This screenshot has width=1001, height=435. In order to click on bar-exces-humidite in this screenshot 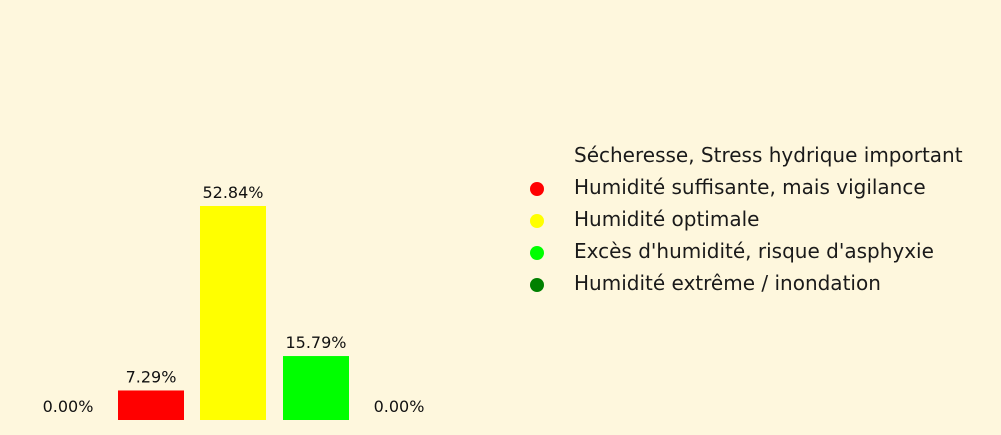, I will do `click(316, 388)`.